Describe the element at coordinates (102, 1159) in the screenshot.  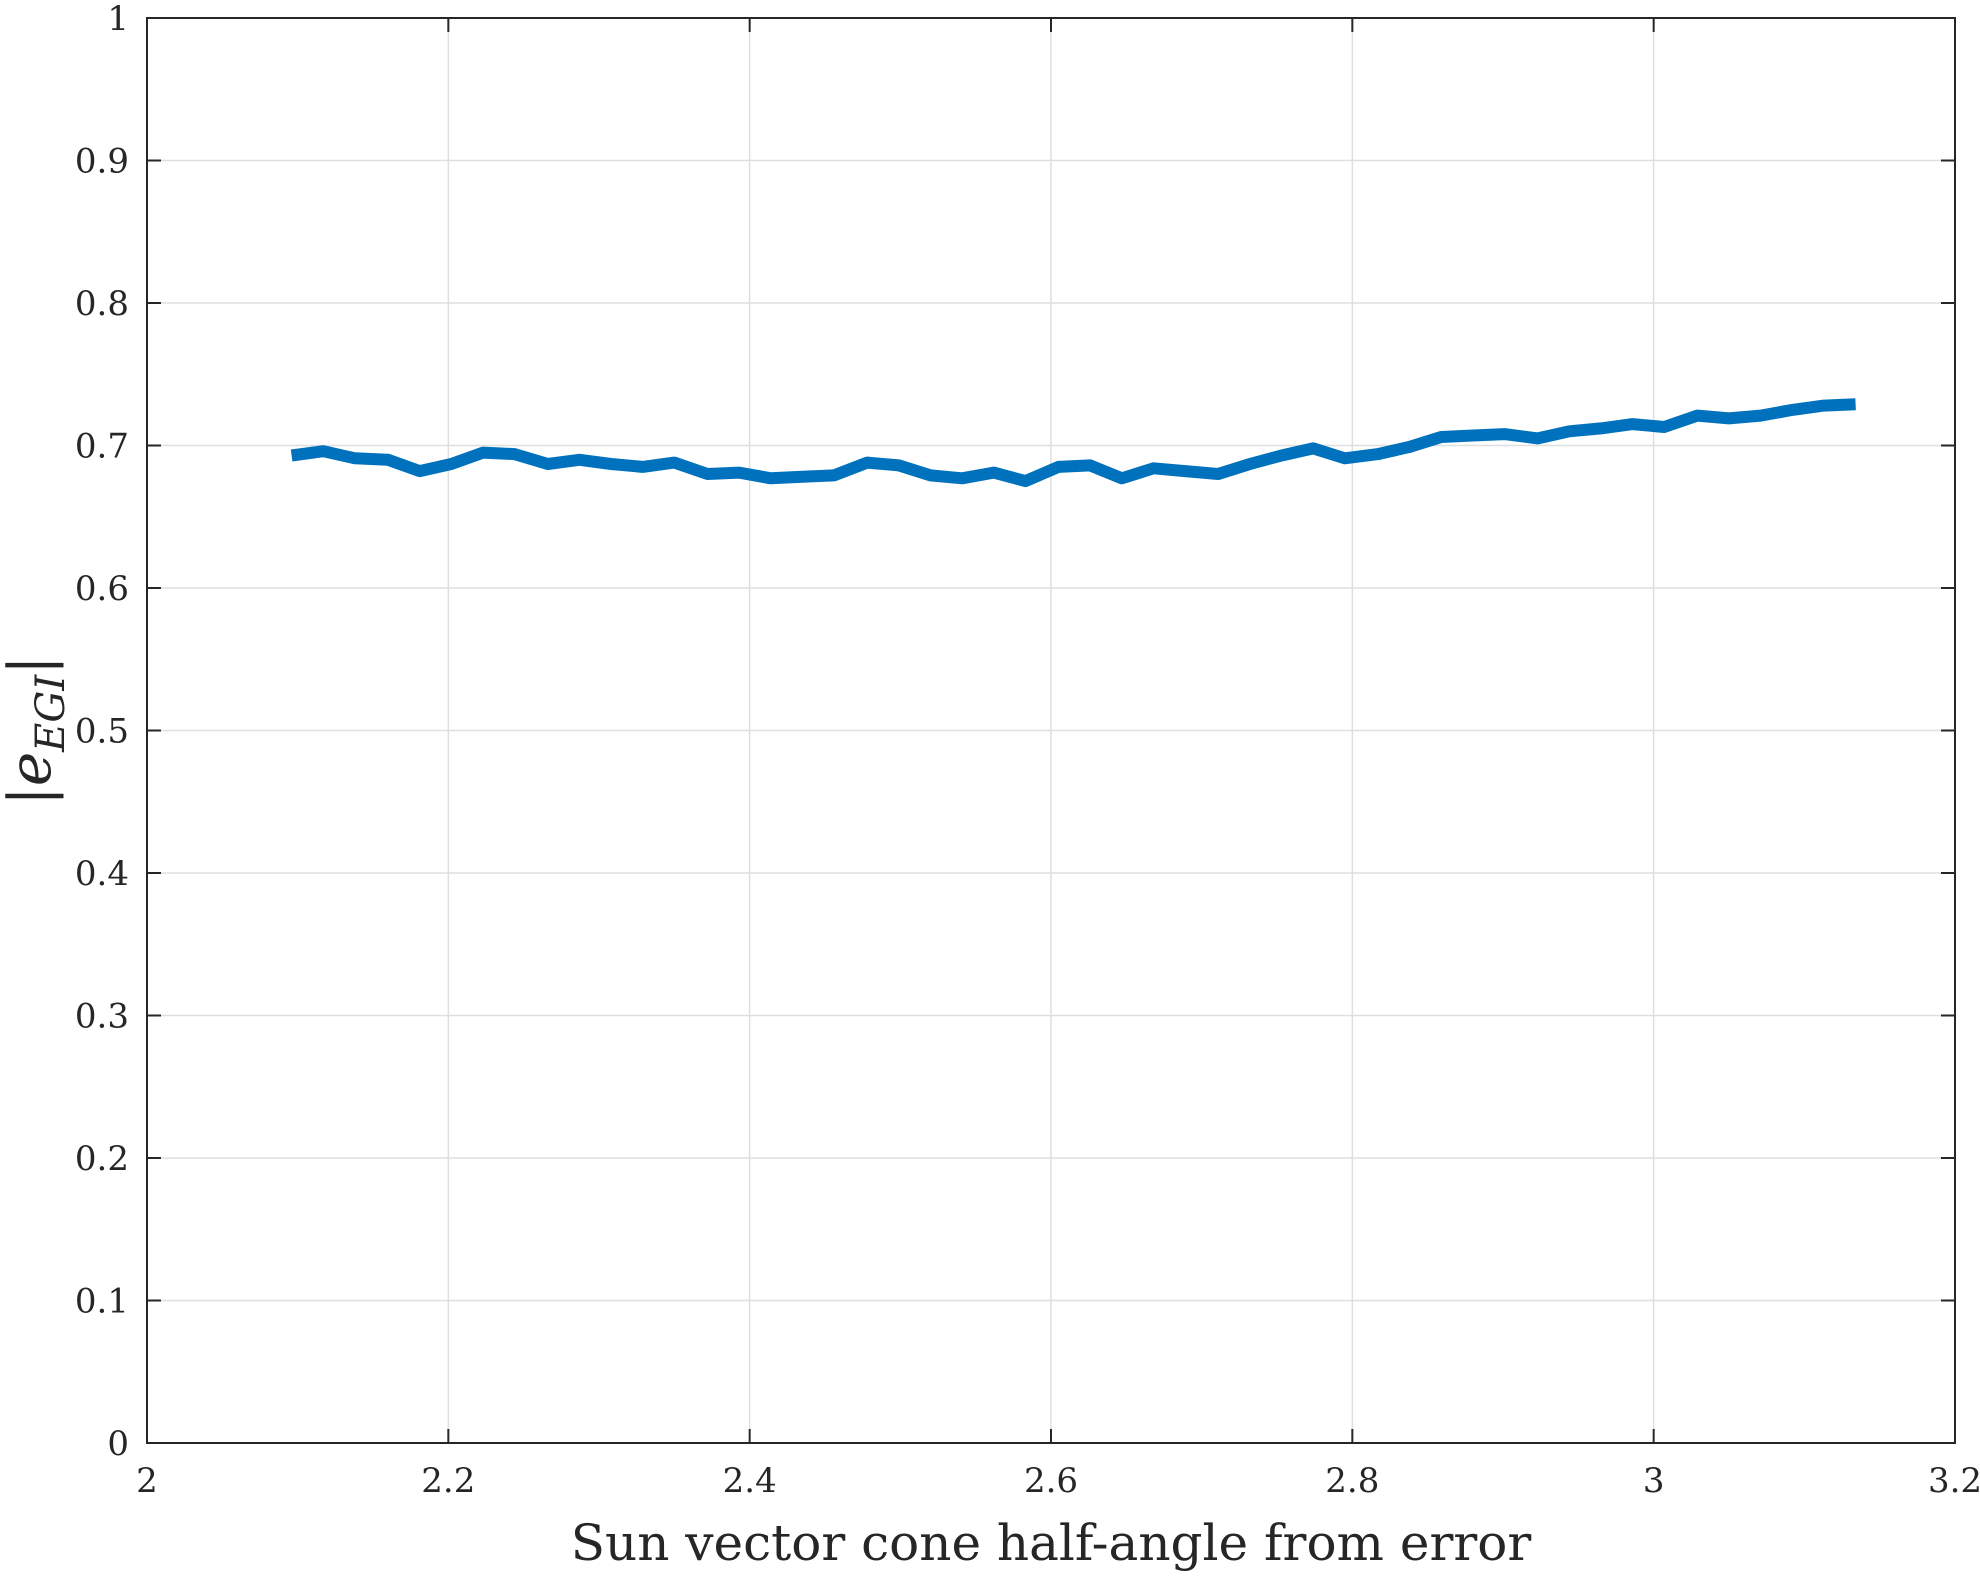
I see `y-tick-label: 0.2` at that location.